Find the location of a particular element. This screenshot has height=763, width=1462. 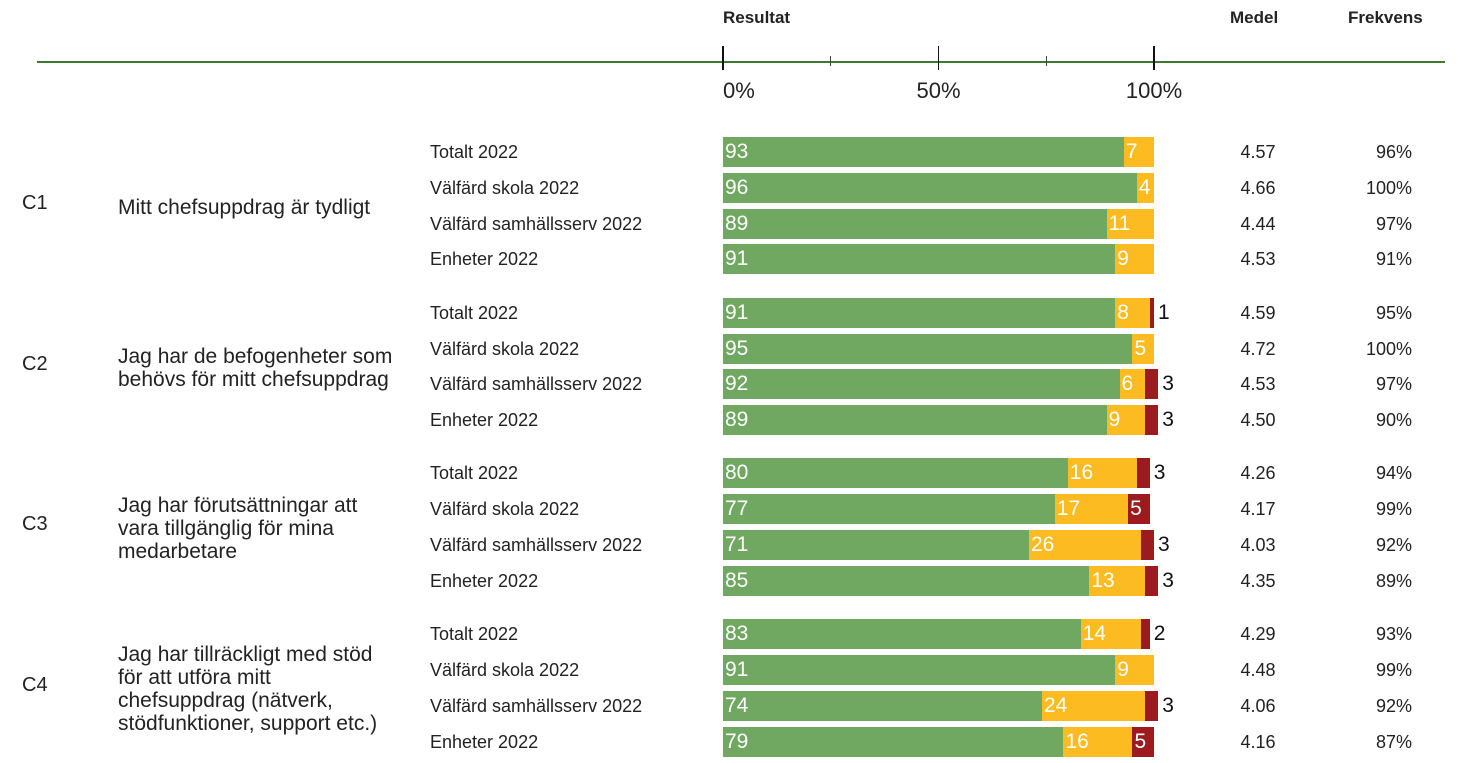

group-code: C1 is located at coordinates (35, 203).